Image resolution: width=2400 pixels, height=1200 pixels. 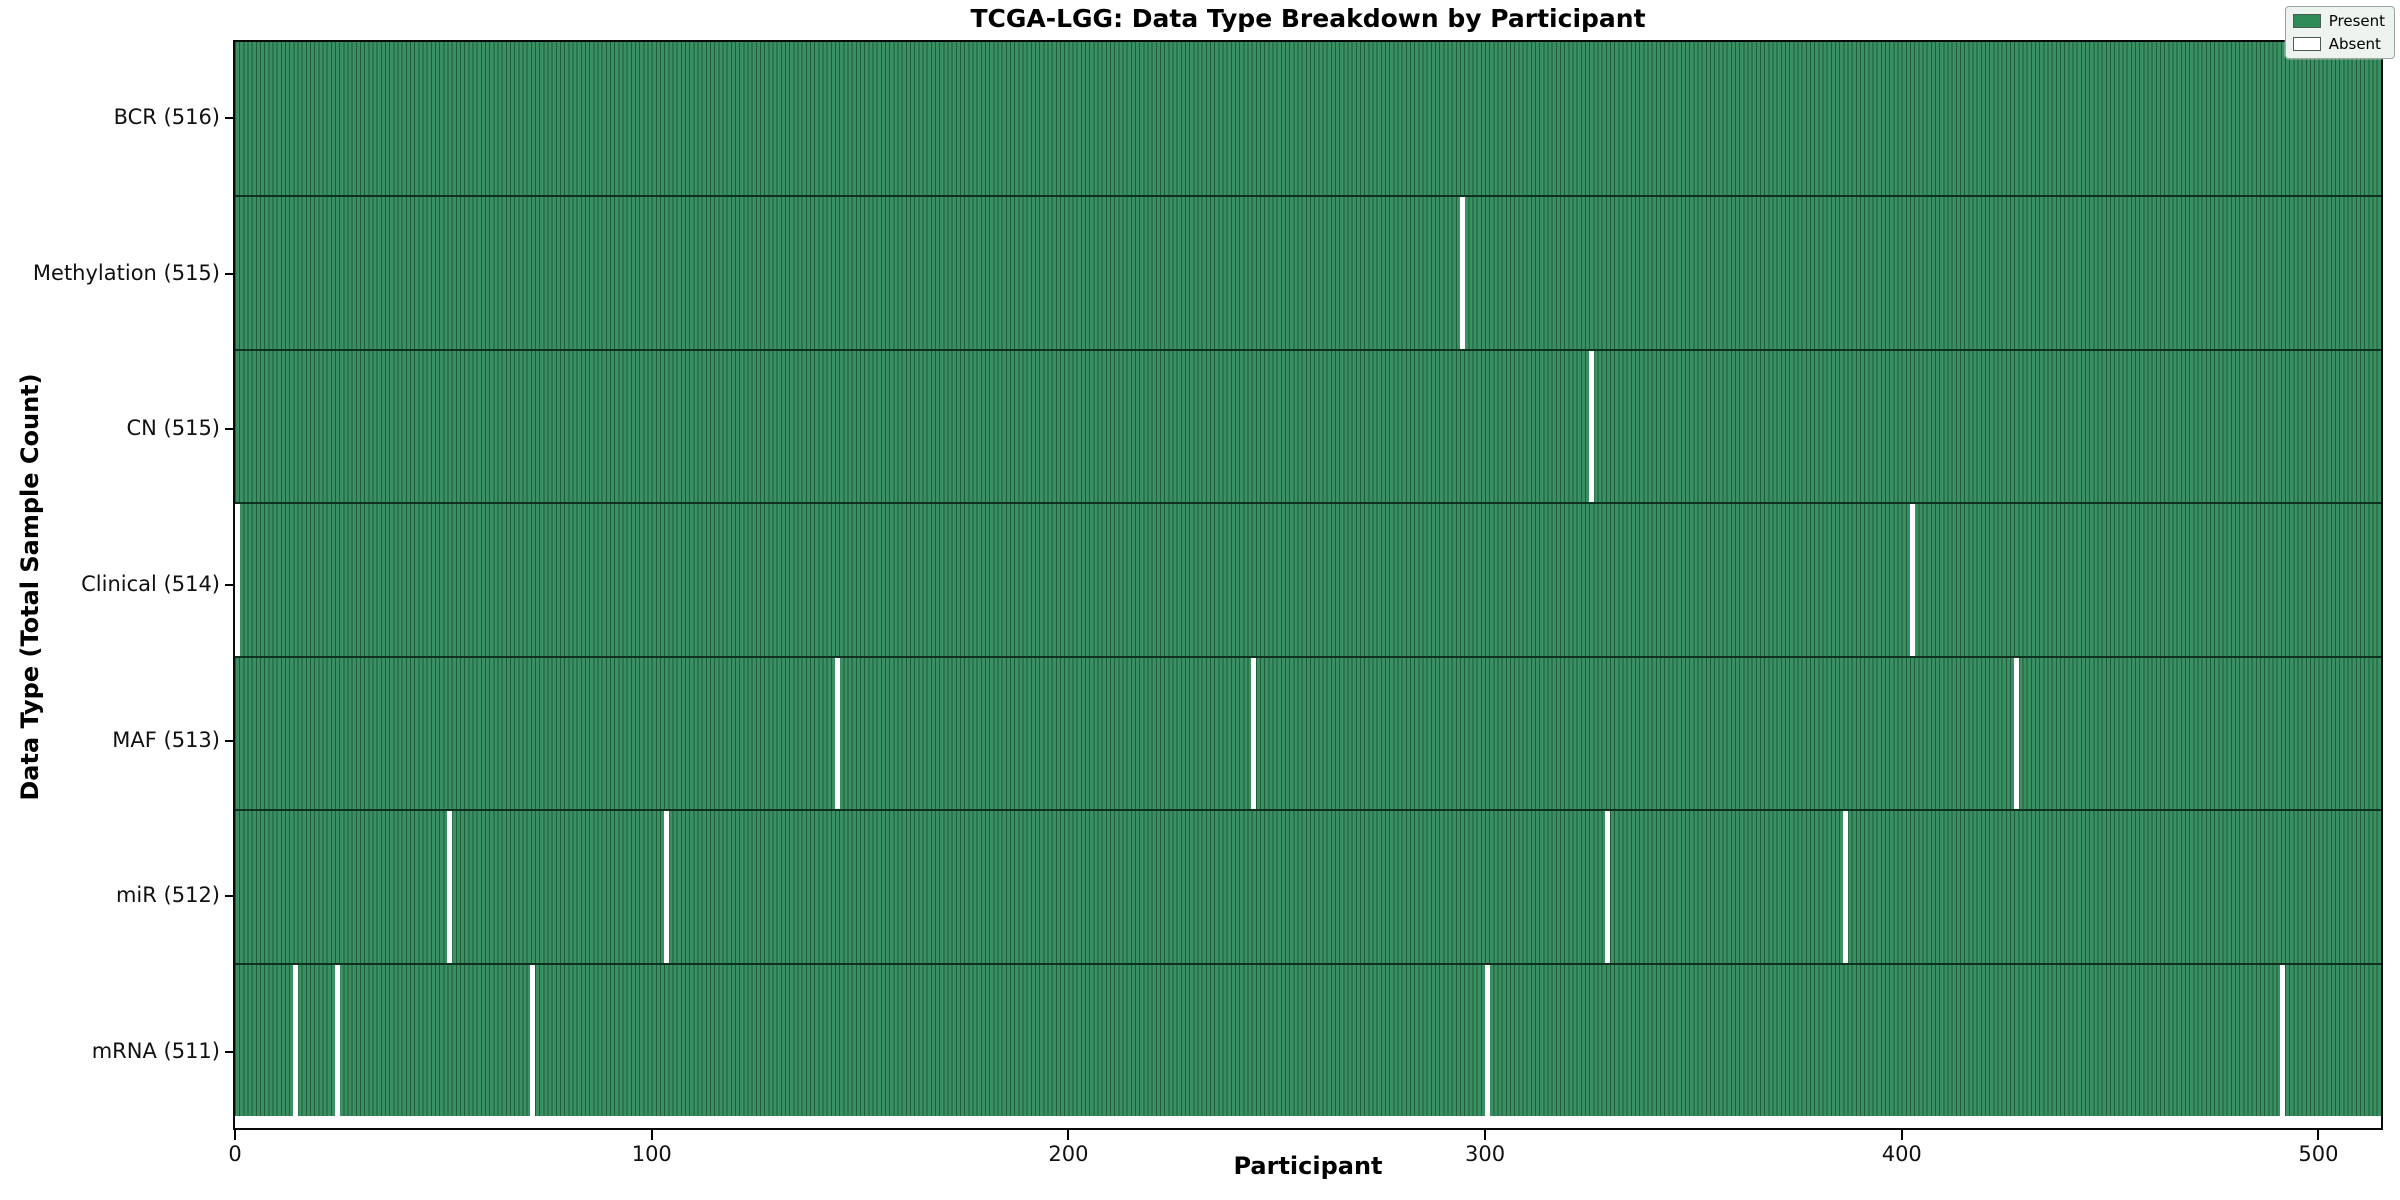 I want to click on x-tick-label: 100, so click(x=651, y=1154).